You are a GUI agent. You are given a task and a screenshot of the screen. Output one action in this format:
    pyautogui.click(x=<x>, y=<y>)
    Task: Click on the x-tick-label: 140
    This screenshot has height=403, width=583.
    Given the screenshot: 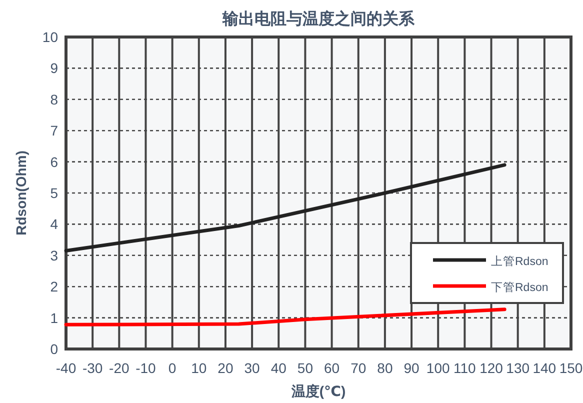 What is the action you would take?
    pyautogui.click(x=544, y=368)
    